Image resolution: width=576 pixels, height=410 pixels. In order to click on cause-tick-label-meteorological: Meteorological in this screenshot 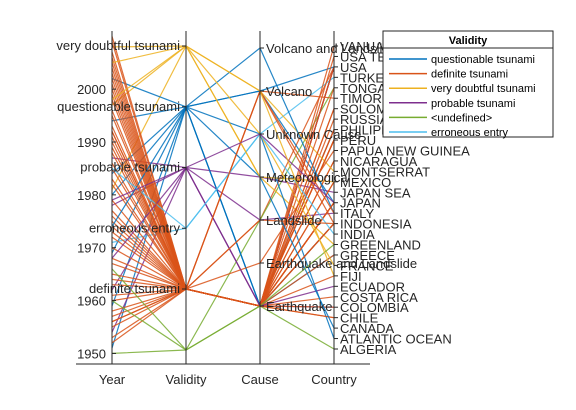, I will do `click(308, 177)`.